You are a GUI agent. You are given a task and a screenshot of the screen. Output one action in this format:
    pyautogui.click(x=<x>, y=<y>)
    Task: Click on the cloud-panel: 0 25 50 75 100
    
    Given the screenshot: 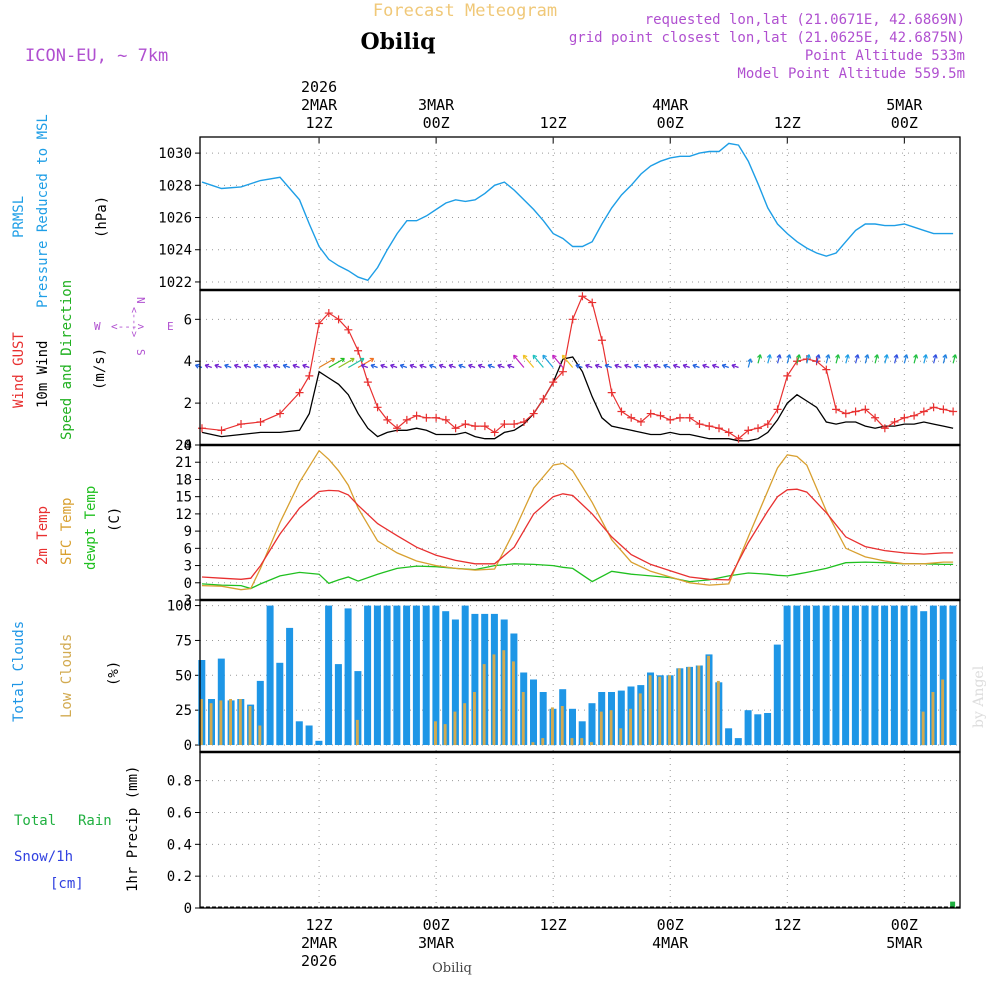 What is the action you would take?
    pyautogui.click(x=564, y=676)
    